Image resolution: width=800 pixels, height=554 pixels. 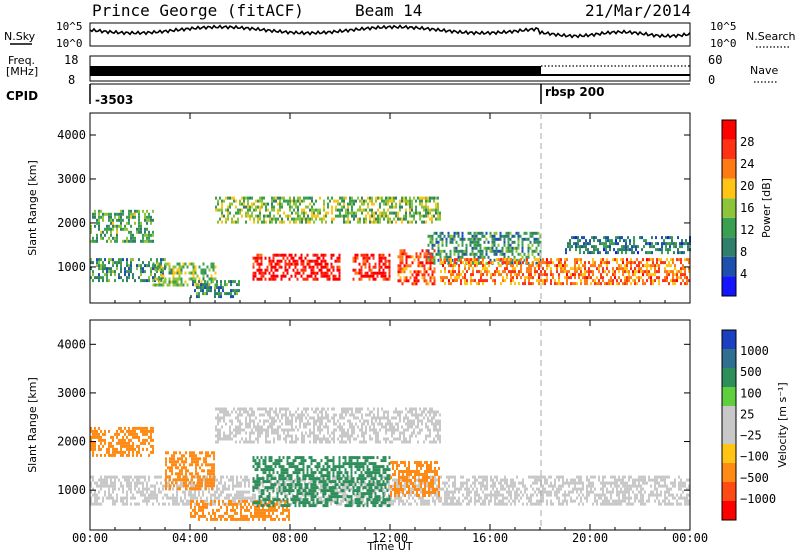 I want to click on nsky-label: N.Sky, so click(x=20, y=36).